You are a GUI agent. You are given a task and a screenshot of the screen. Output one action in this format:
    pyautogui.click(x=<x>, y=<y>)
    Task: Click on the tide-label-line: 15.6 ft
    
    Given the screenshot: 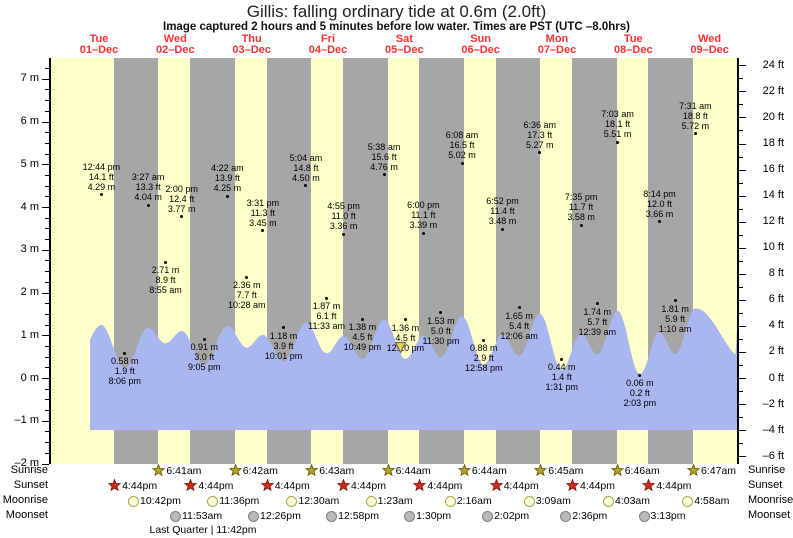 What is the action you would take?
    pyautogui.click(x=384, y=156)
    